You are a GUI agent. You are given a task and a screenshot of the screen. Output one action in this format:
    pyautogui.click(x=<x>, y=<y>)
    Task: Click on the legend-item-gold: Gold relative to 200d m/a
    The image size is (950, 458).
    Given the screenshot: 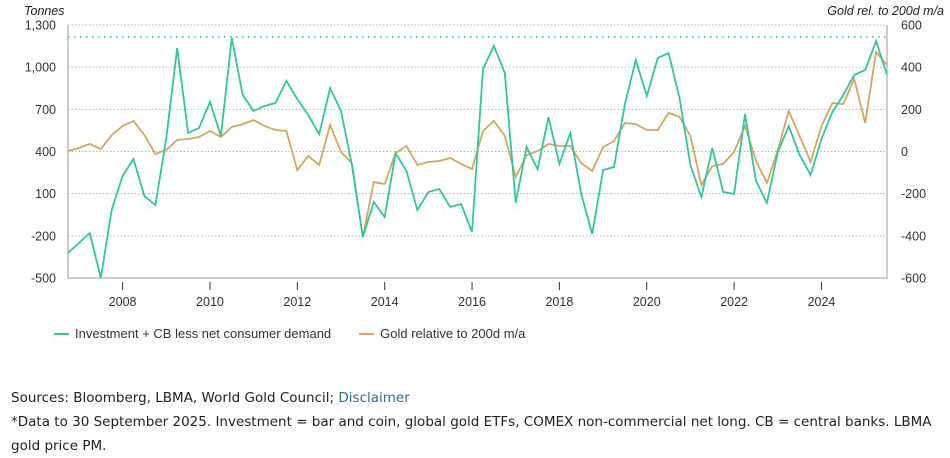 What is the action you would take?
    pyautogui.click(x=442, y=333)
    